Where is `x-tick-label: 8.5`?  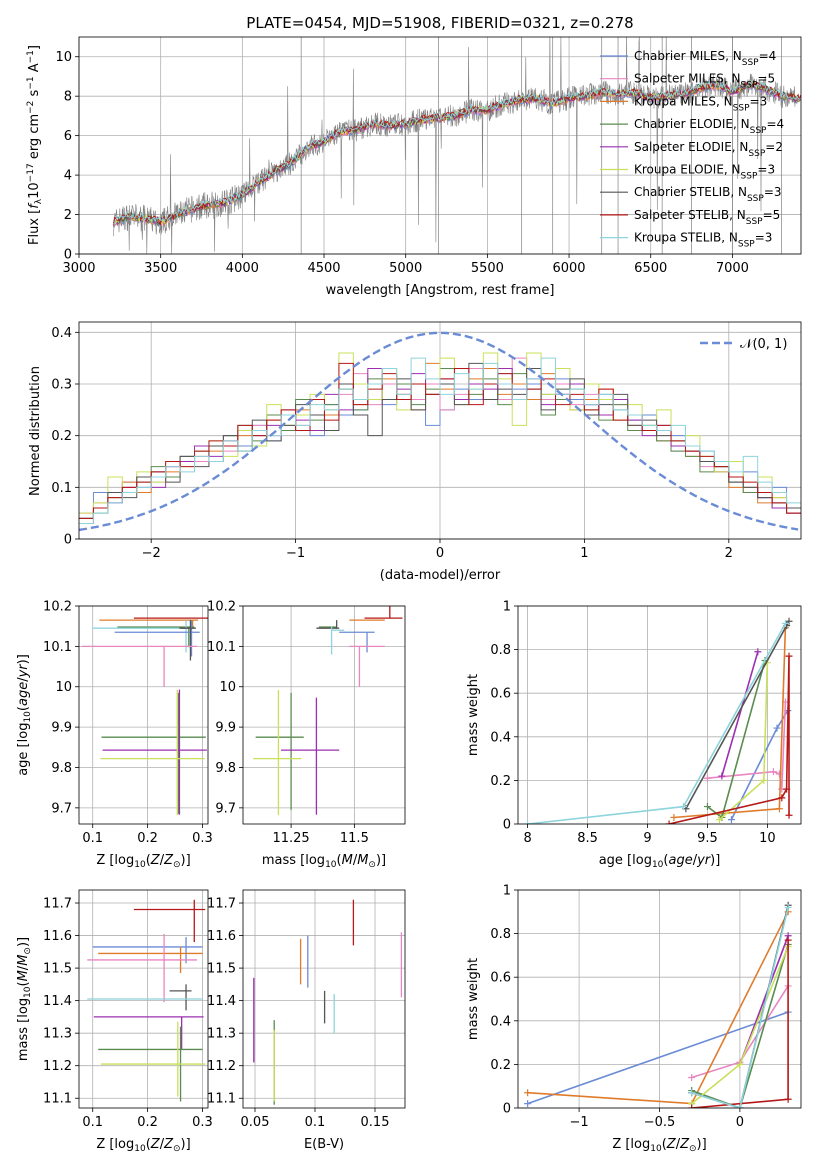
x-tick-label: 8.5 is located at coordinates (587, 838).